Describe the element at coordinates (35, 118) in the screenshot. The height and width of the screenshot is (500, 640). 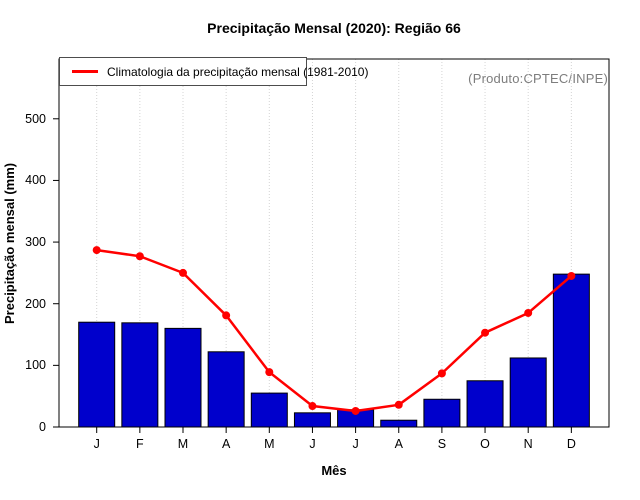
I see `y-tick-label-500: 500` at that location.